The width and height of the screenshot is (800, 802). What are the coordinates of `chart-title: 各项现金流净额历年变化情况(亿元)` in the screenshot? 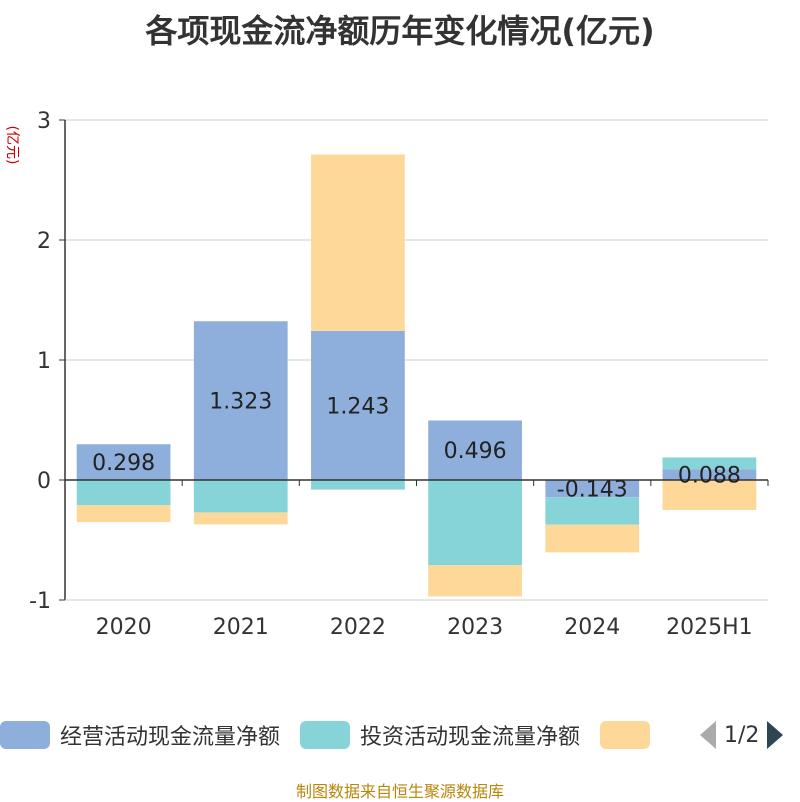 It's located at (400, 31).